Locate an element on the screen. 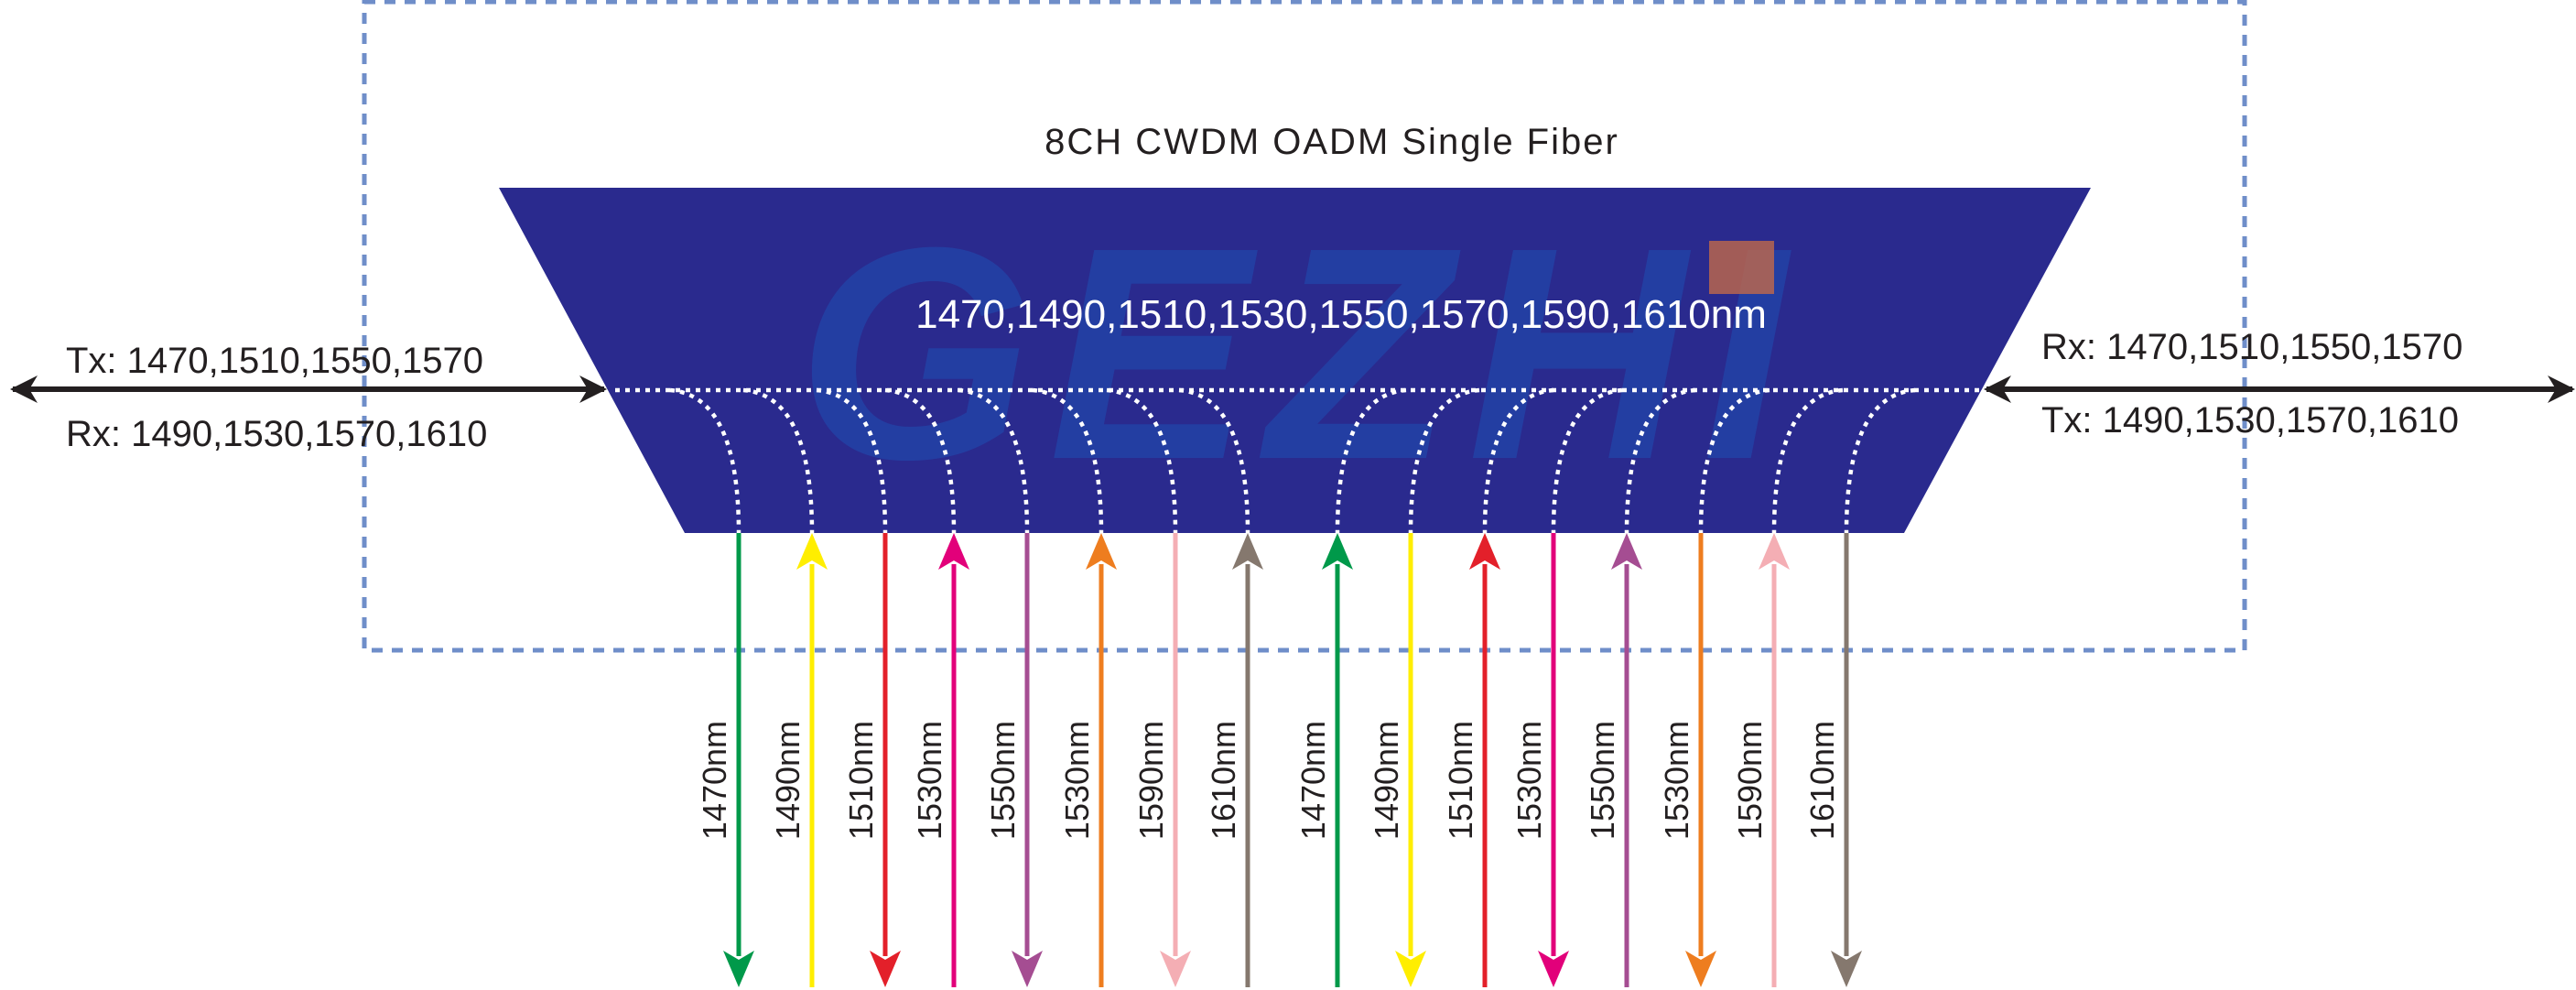  watermark-logo-dot is located at coordinates (1742, 267).